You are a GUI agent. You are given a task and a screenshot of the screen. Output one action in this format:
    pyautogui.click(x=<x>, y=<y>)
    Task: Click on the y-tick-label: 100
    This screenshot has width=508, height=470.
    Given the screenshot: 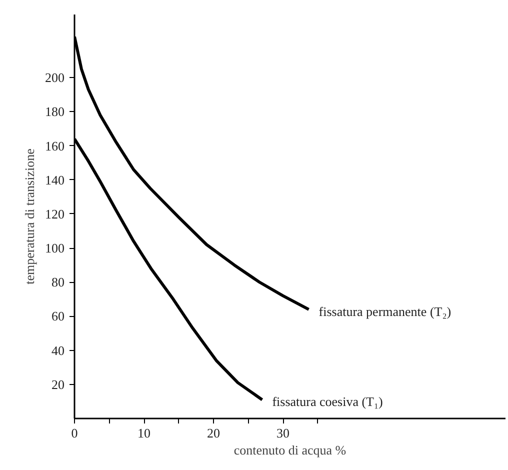 What is the action you would take?
    pyautogui.click(x=54, y=248)
    